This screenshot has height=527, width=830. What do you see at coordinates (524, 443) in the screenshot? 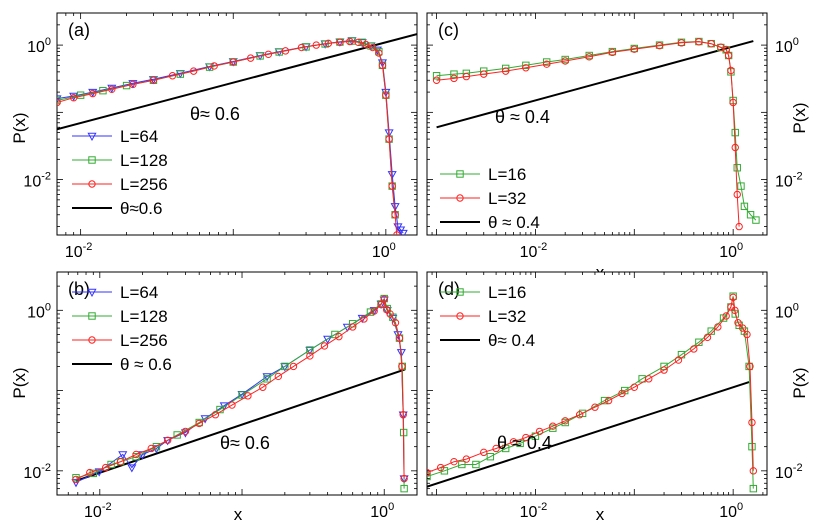
I see `exponent-annotation: θ ≈ 0.4` at bounding box center [524, 443].